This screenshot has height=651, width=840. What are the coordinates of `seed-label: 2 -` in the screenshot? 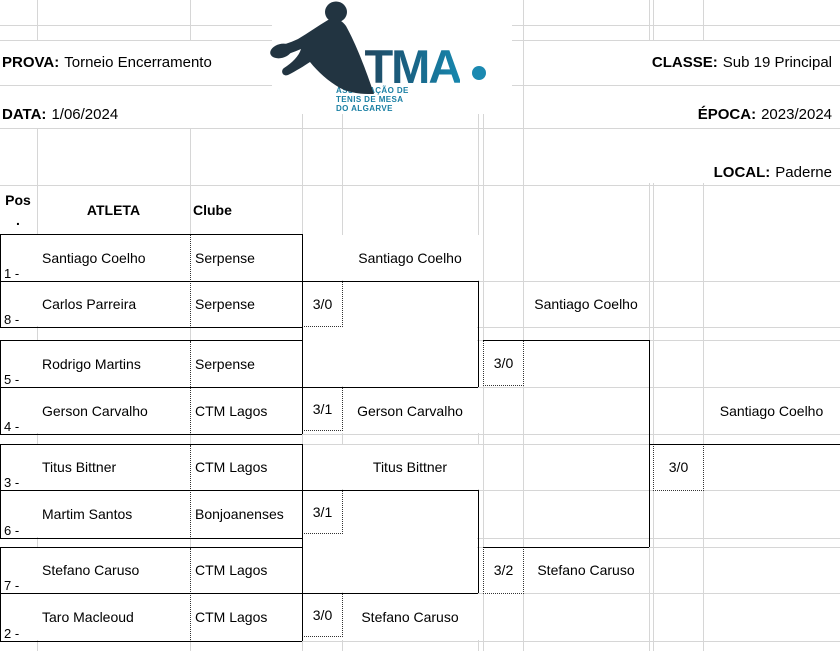 It's located at (12, 633).